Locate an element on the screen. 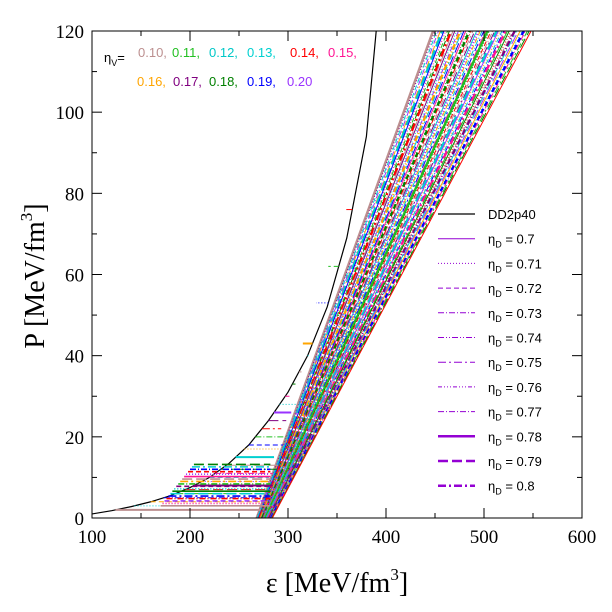  legend-entry: ηD = 0.76 is located at coordinates (490, 389).